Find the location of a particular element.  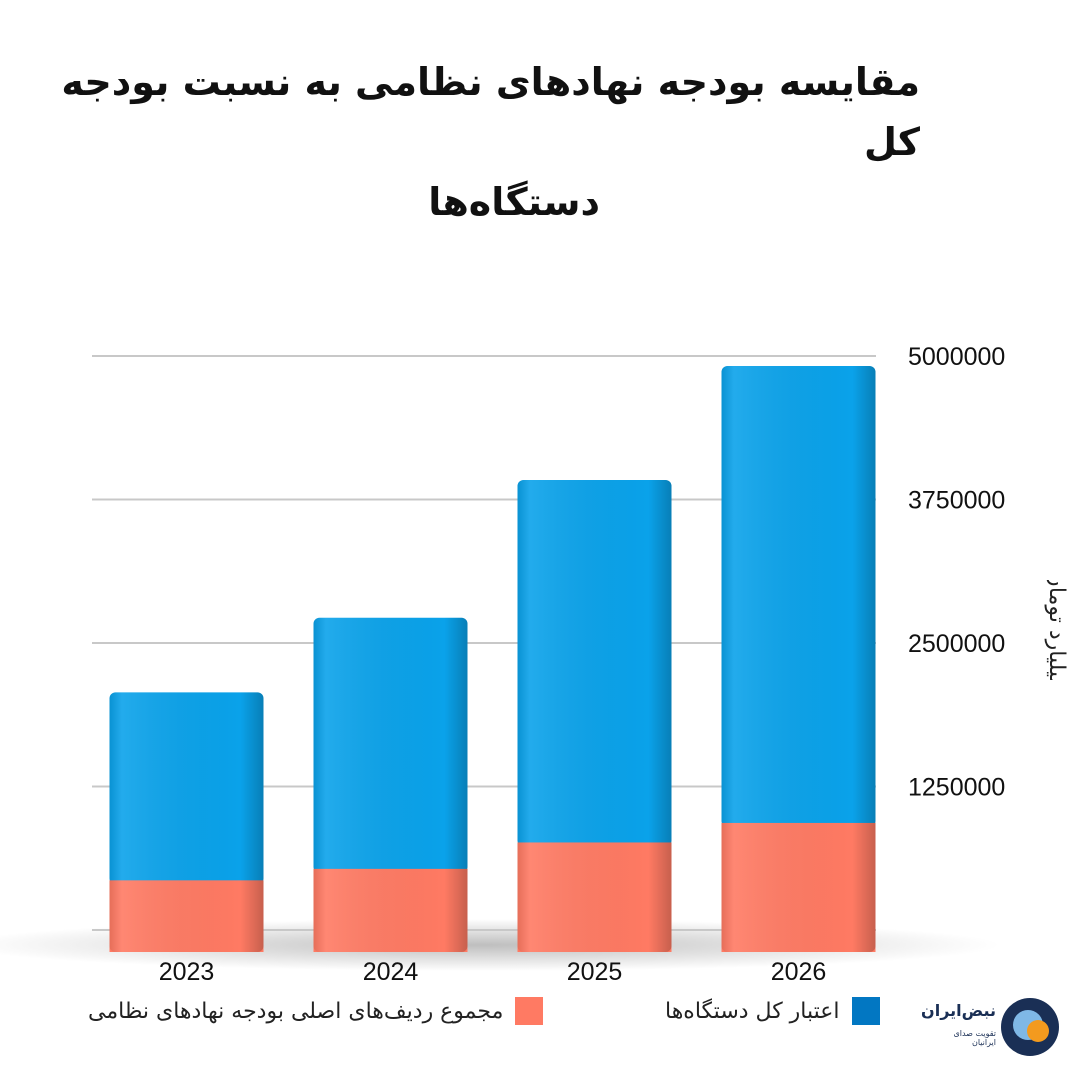

legend-item-total: اعتبار کل دستگاه‌ها is located at coordinates (772, 1011).